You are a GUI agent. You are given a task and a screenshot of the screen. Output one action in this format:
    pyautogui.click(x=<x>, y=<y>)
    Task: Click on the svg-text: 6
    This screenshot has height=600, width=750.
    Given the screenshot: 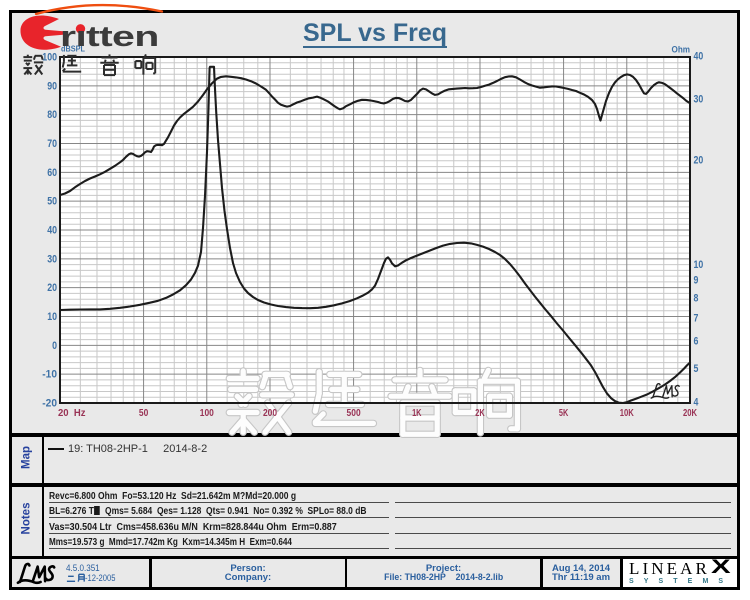 What is the action you would take?
    pyautogui.click(x=696, y=342)
    